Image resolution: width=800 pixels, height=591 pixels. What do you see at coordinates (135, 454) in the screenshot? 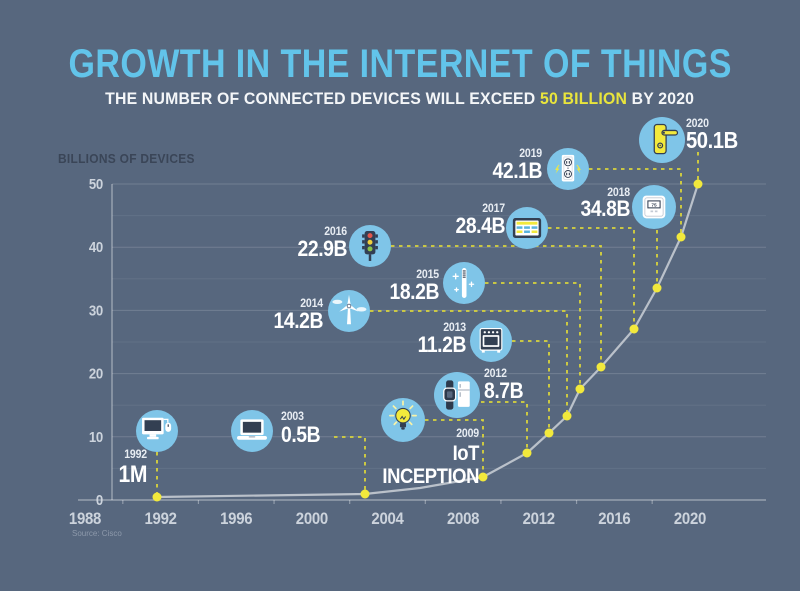
I see `callout-year-label: 1992` at bounding box center [135, 454].